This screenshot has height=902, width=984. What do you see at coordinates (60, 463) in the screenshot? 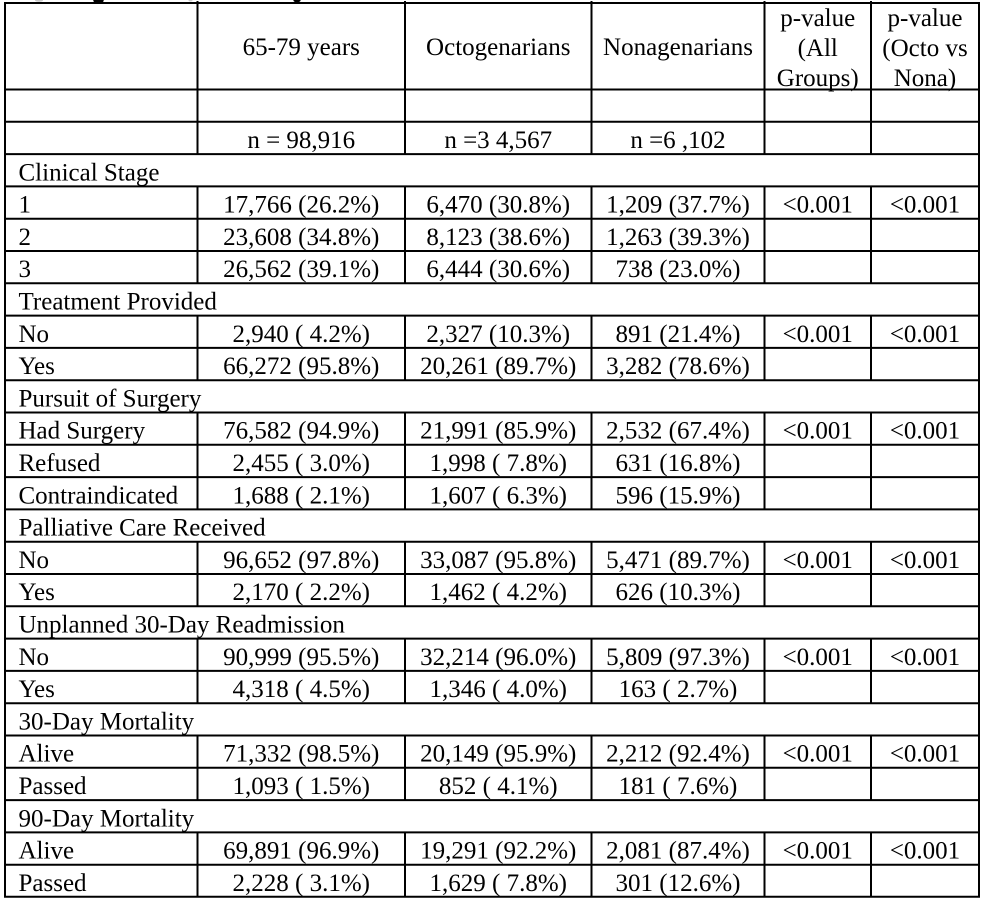
I see `svg-text: Refused` at bounding box center [60, 463].